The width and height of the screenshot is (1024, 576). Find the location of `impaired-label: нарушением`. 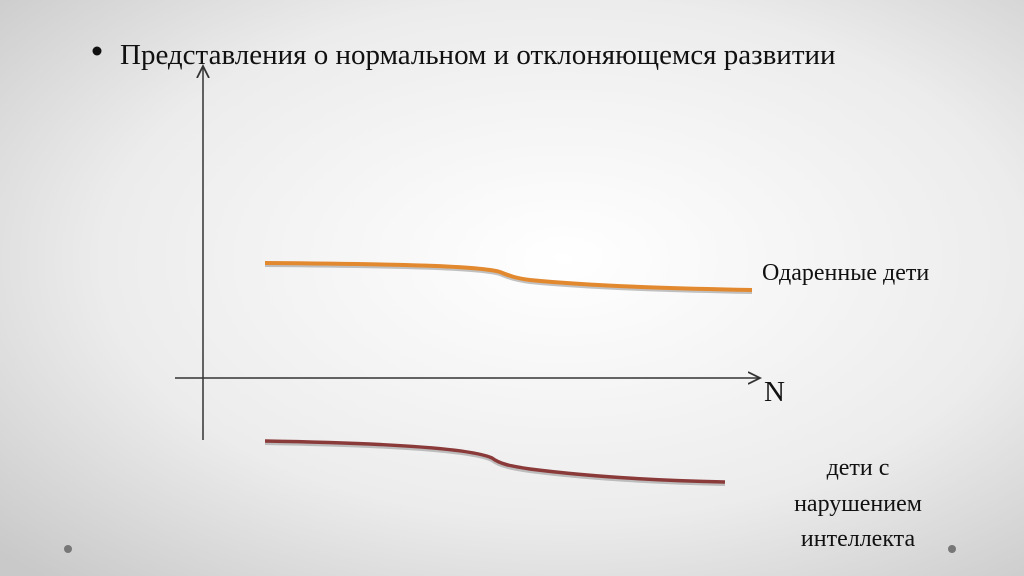

impaired-label: нарушением is located at coordinates (858, 504).